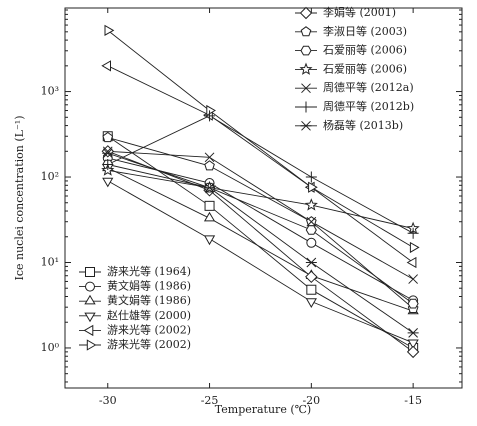 This screenshot has height=426, width=477. I want to click on legend-label: 周德平等 (2012b), so click(368, 106).